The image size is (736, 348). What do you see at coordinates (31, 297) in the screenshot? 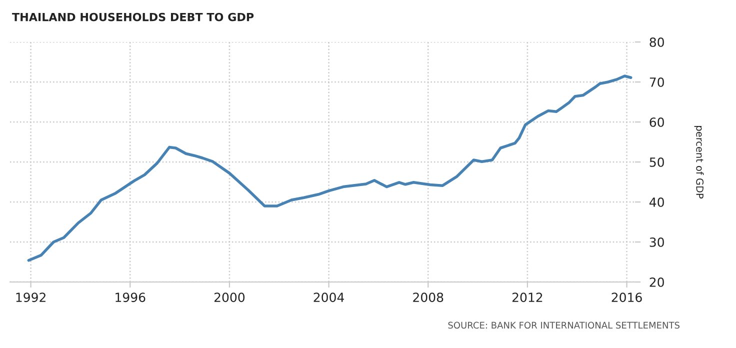
I see `x-tick-label: 1992` at bounding box center [31, 297].